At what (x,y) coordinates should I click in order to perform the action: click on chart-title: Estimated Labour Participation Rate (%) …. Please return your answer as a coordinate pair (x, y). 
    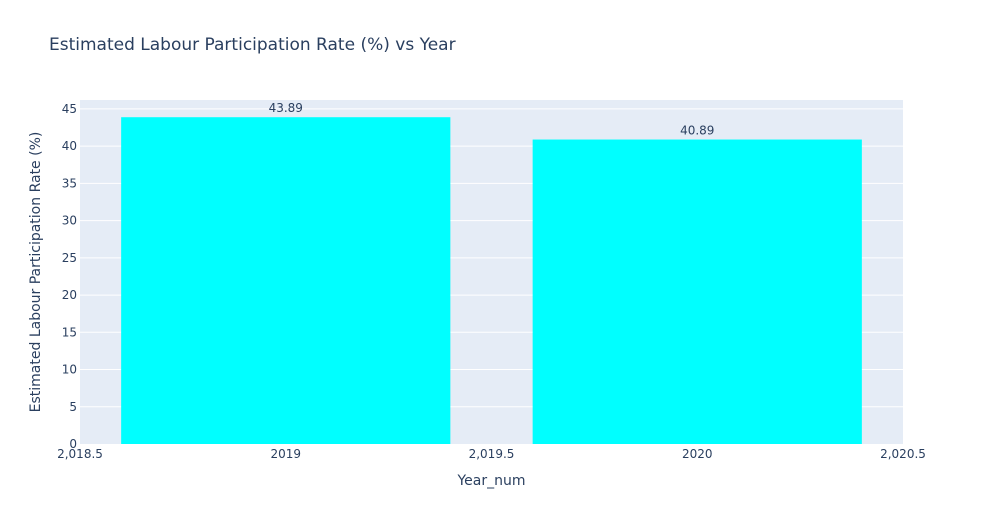
    Looking at the image, I should click on (252, 45).